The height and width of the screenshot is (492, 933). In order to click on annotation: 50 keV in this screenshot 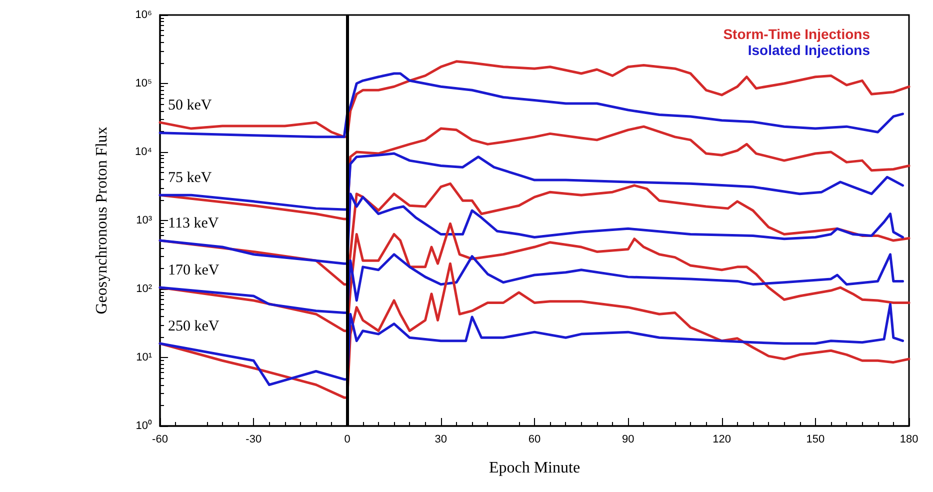, I will do `click(190, 105)`.